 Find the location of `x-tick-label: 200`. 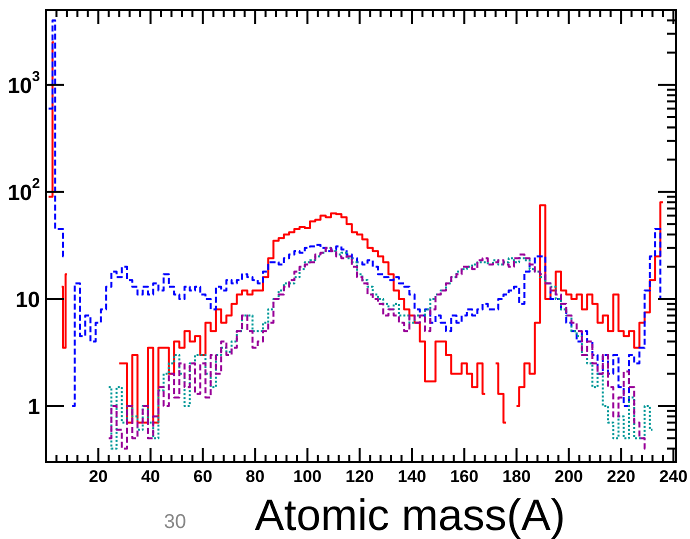

x-tick-label: 200 is located at coordinates (569, 476).